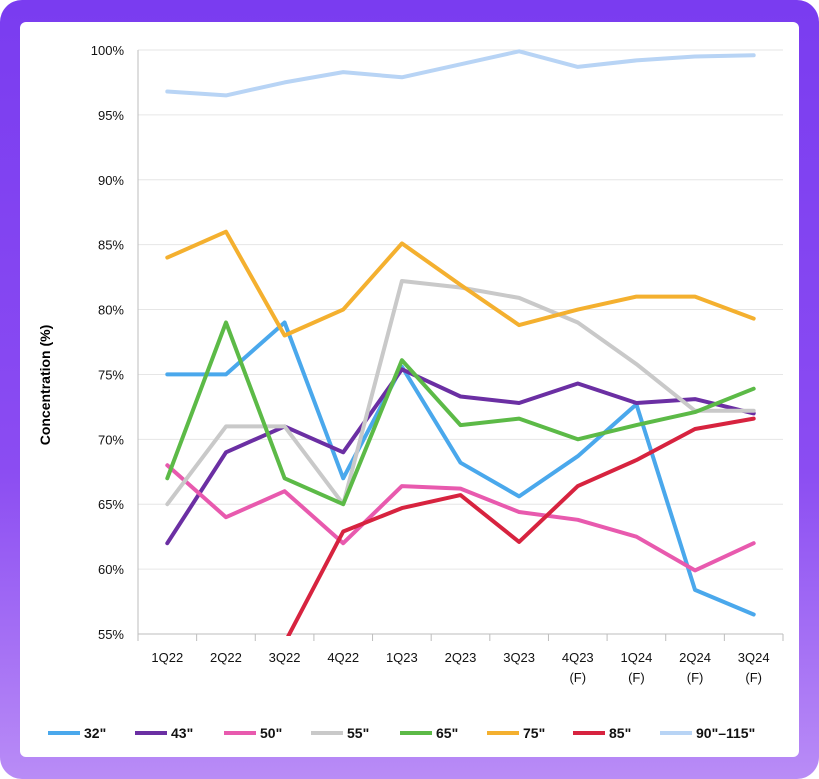  Describe the element at coordinates (111, 374) in the screenshot. I see `y-tick-label: 75%` at that location.